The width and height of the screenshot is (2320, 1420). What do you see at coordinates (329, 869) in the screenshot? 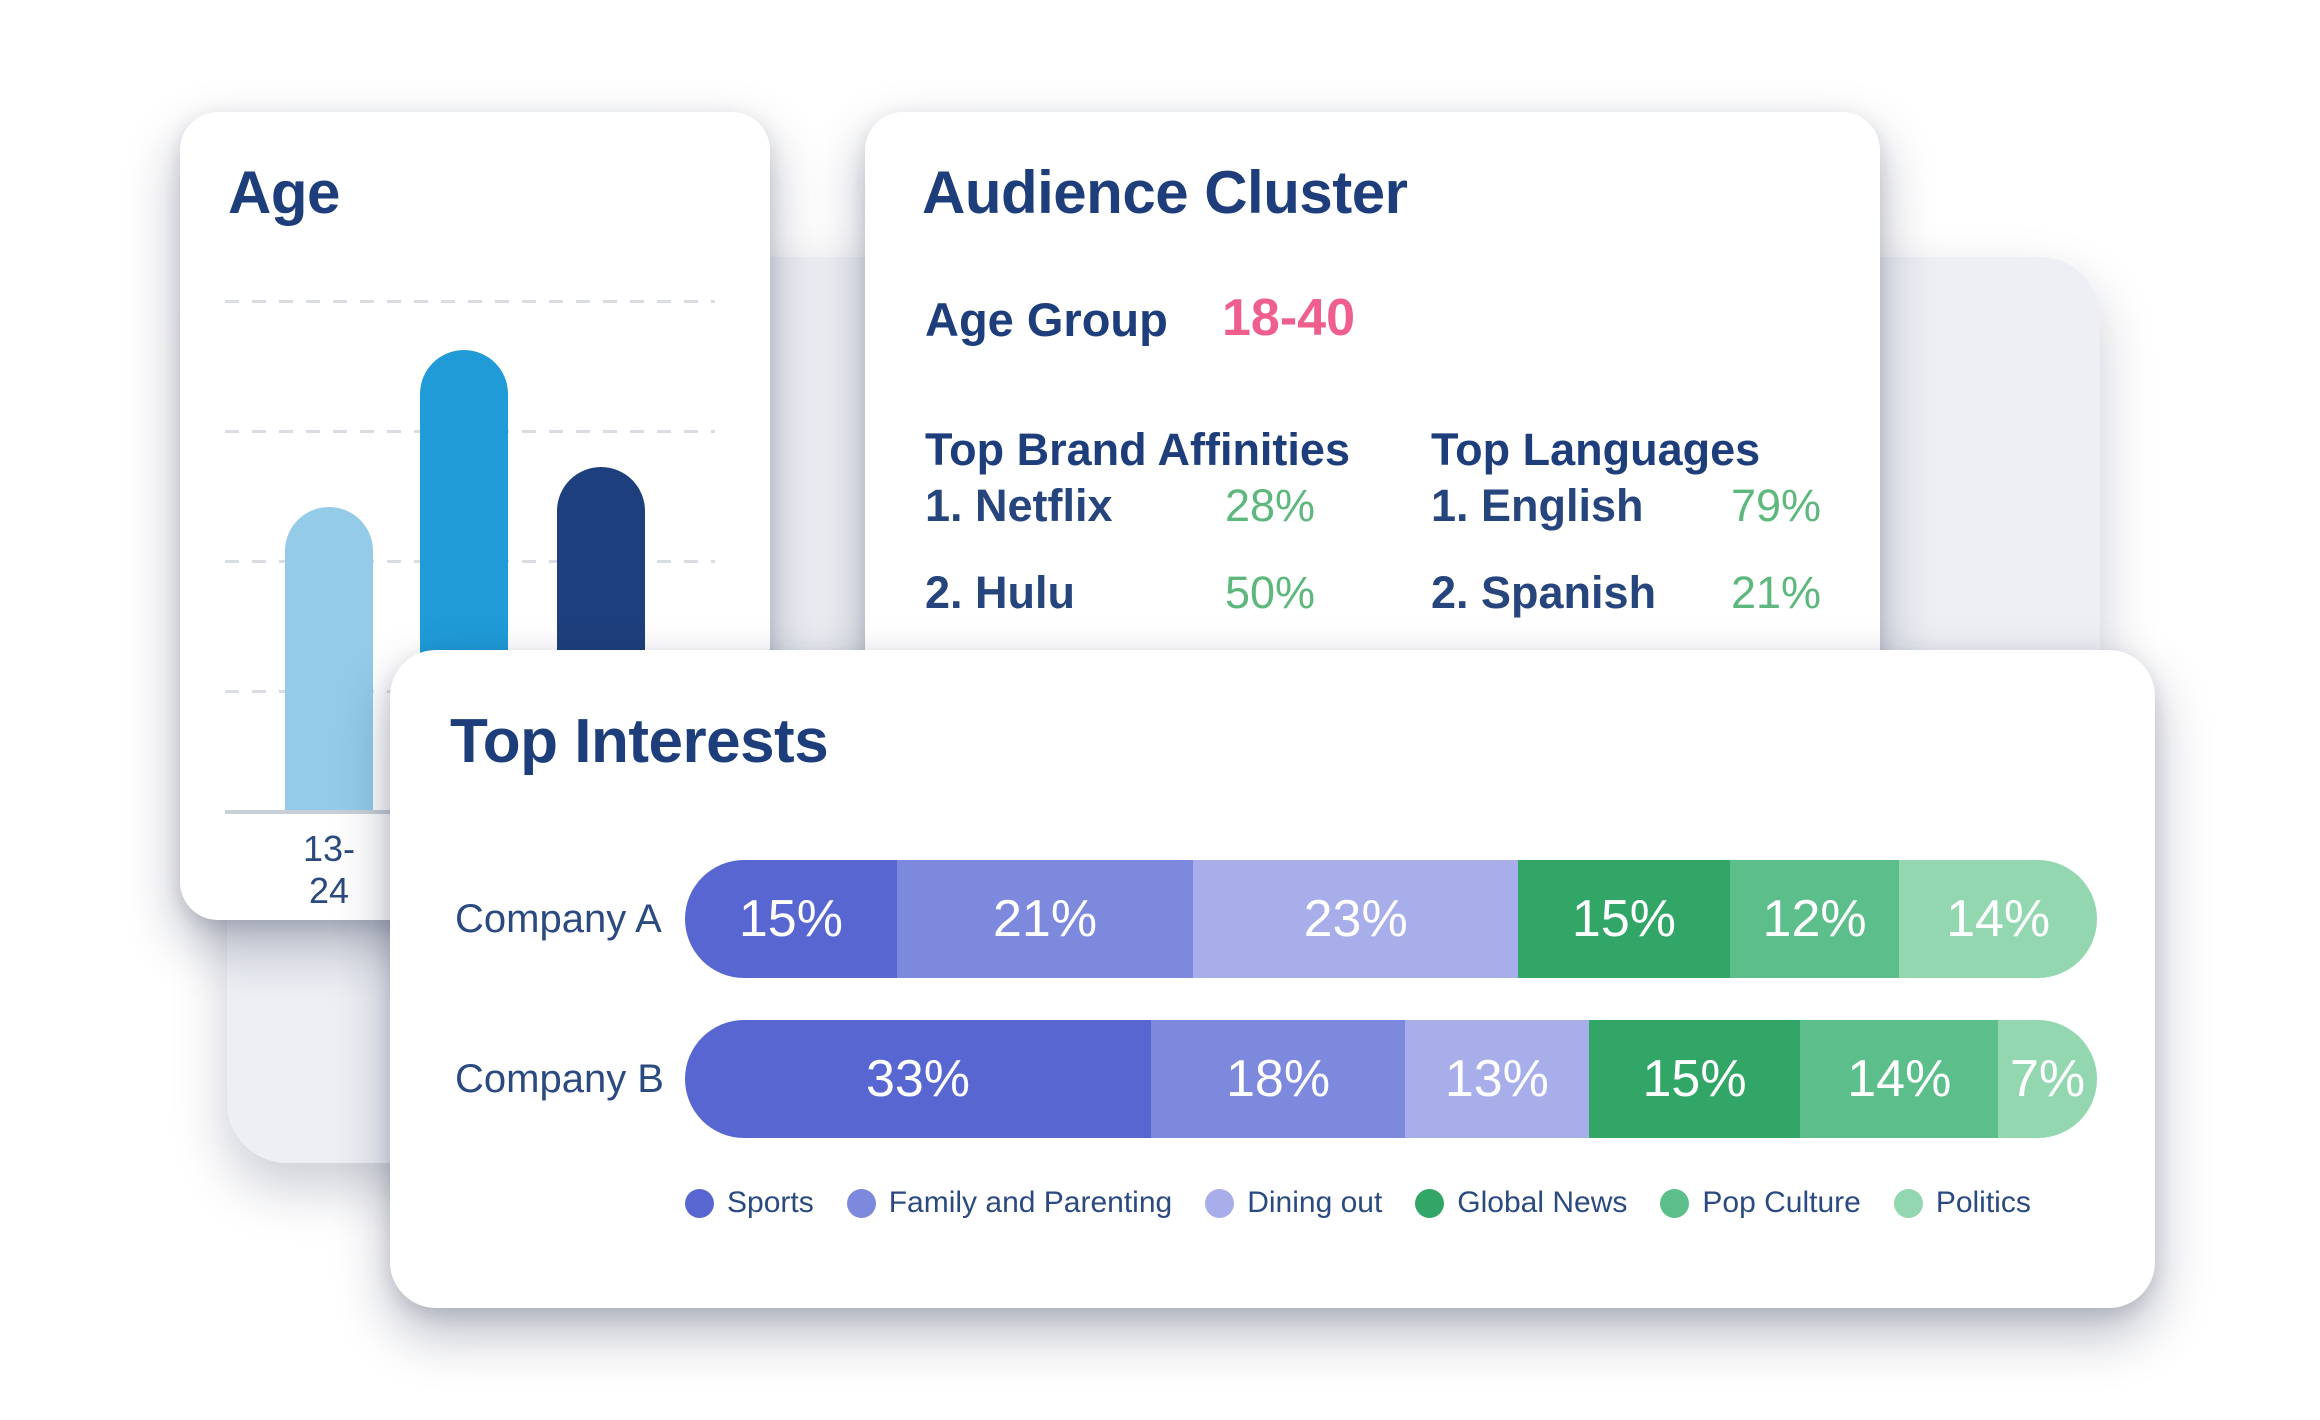
I see `x-tick-label: 13-24` at bounding box center [329, 869].